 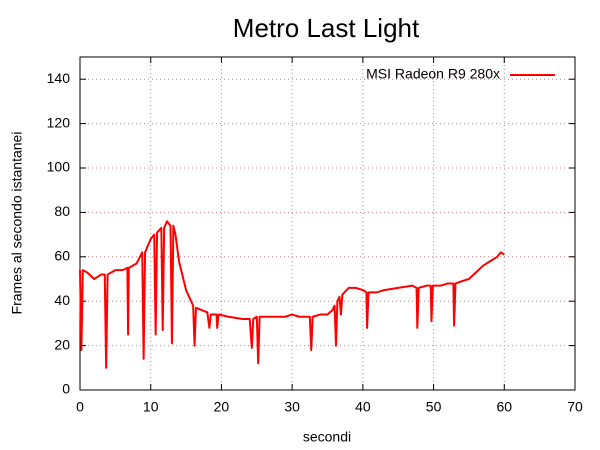 What do you see at coordinates (327, 437) in the screenshot?
I see `x-axis-label: secondi` at bounding box center [327, 437].